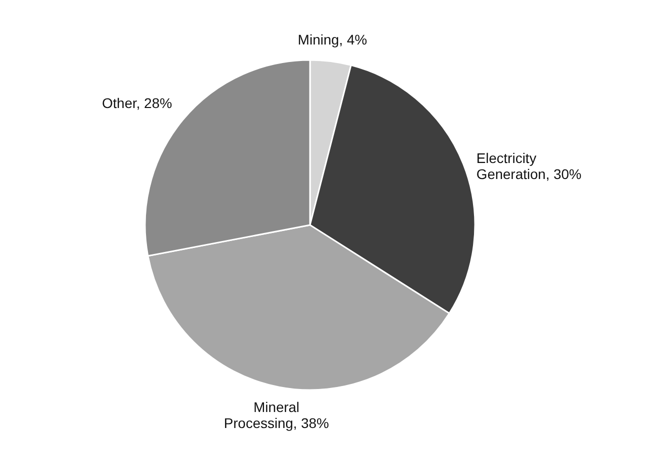 The width and height of the screenshot is (671, 455). What do you see at coordinates (333, 39) in the screenshot?
I see `slice-label: Mining, 4%` at bounding box center [333, 39].